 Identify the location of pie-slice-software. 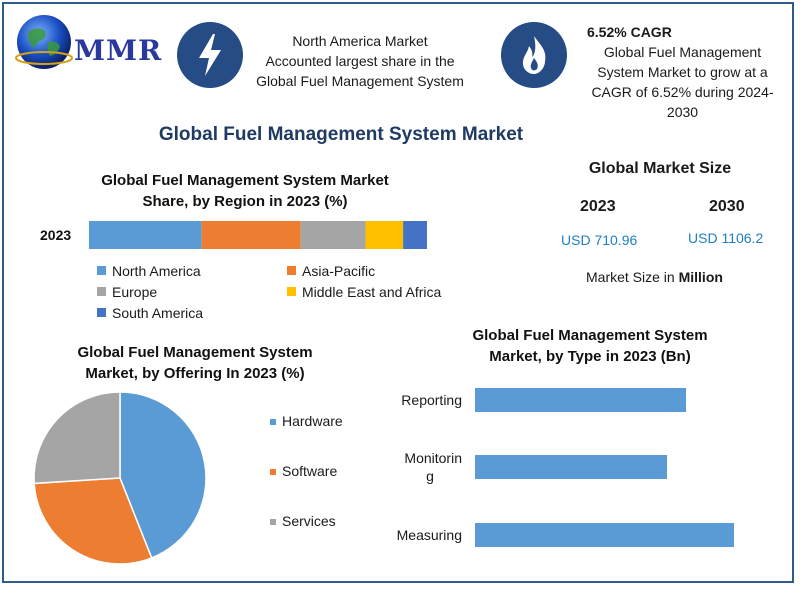
(93, 521).